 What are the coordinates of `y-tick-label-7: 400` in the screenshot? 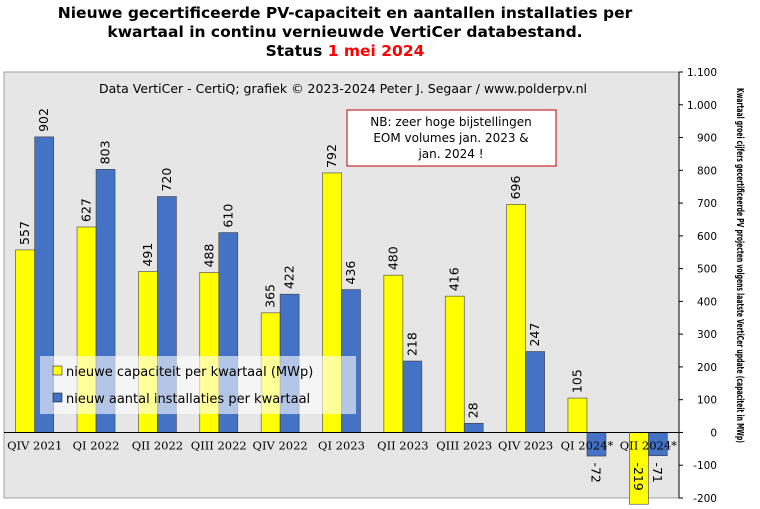 It's located at (707, 302).